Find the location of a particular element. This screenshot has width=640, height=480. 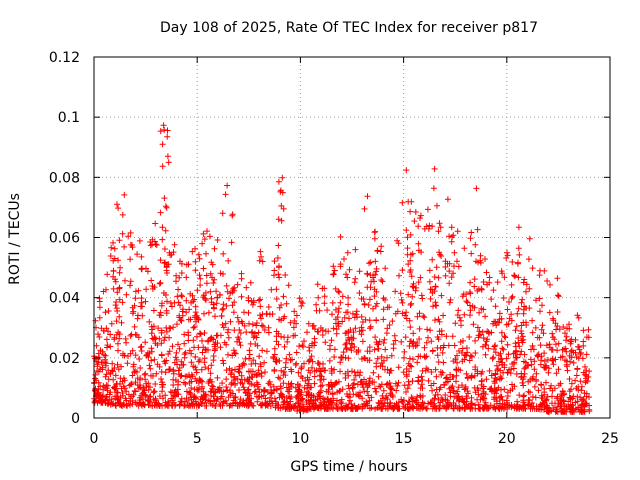

x-axis-label: GPS time / hours is located at coordinates (348, 467).